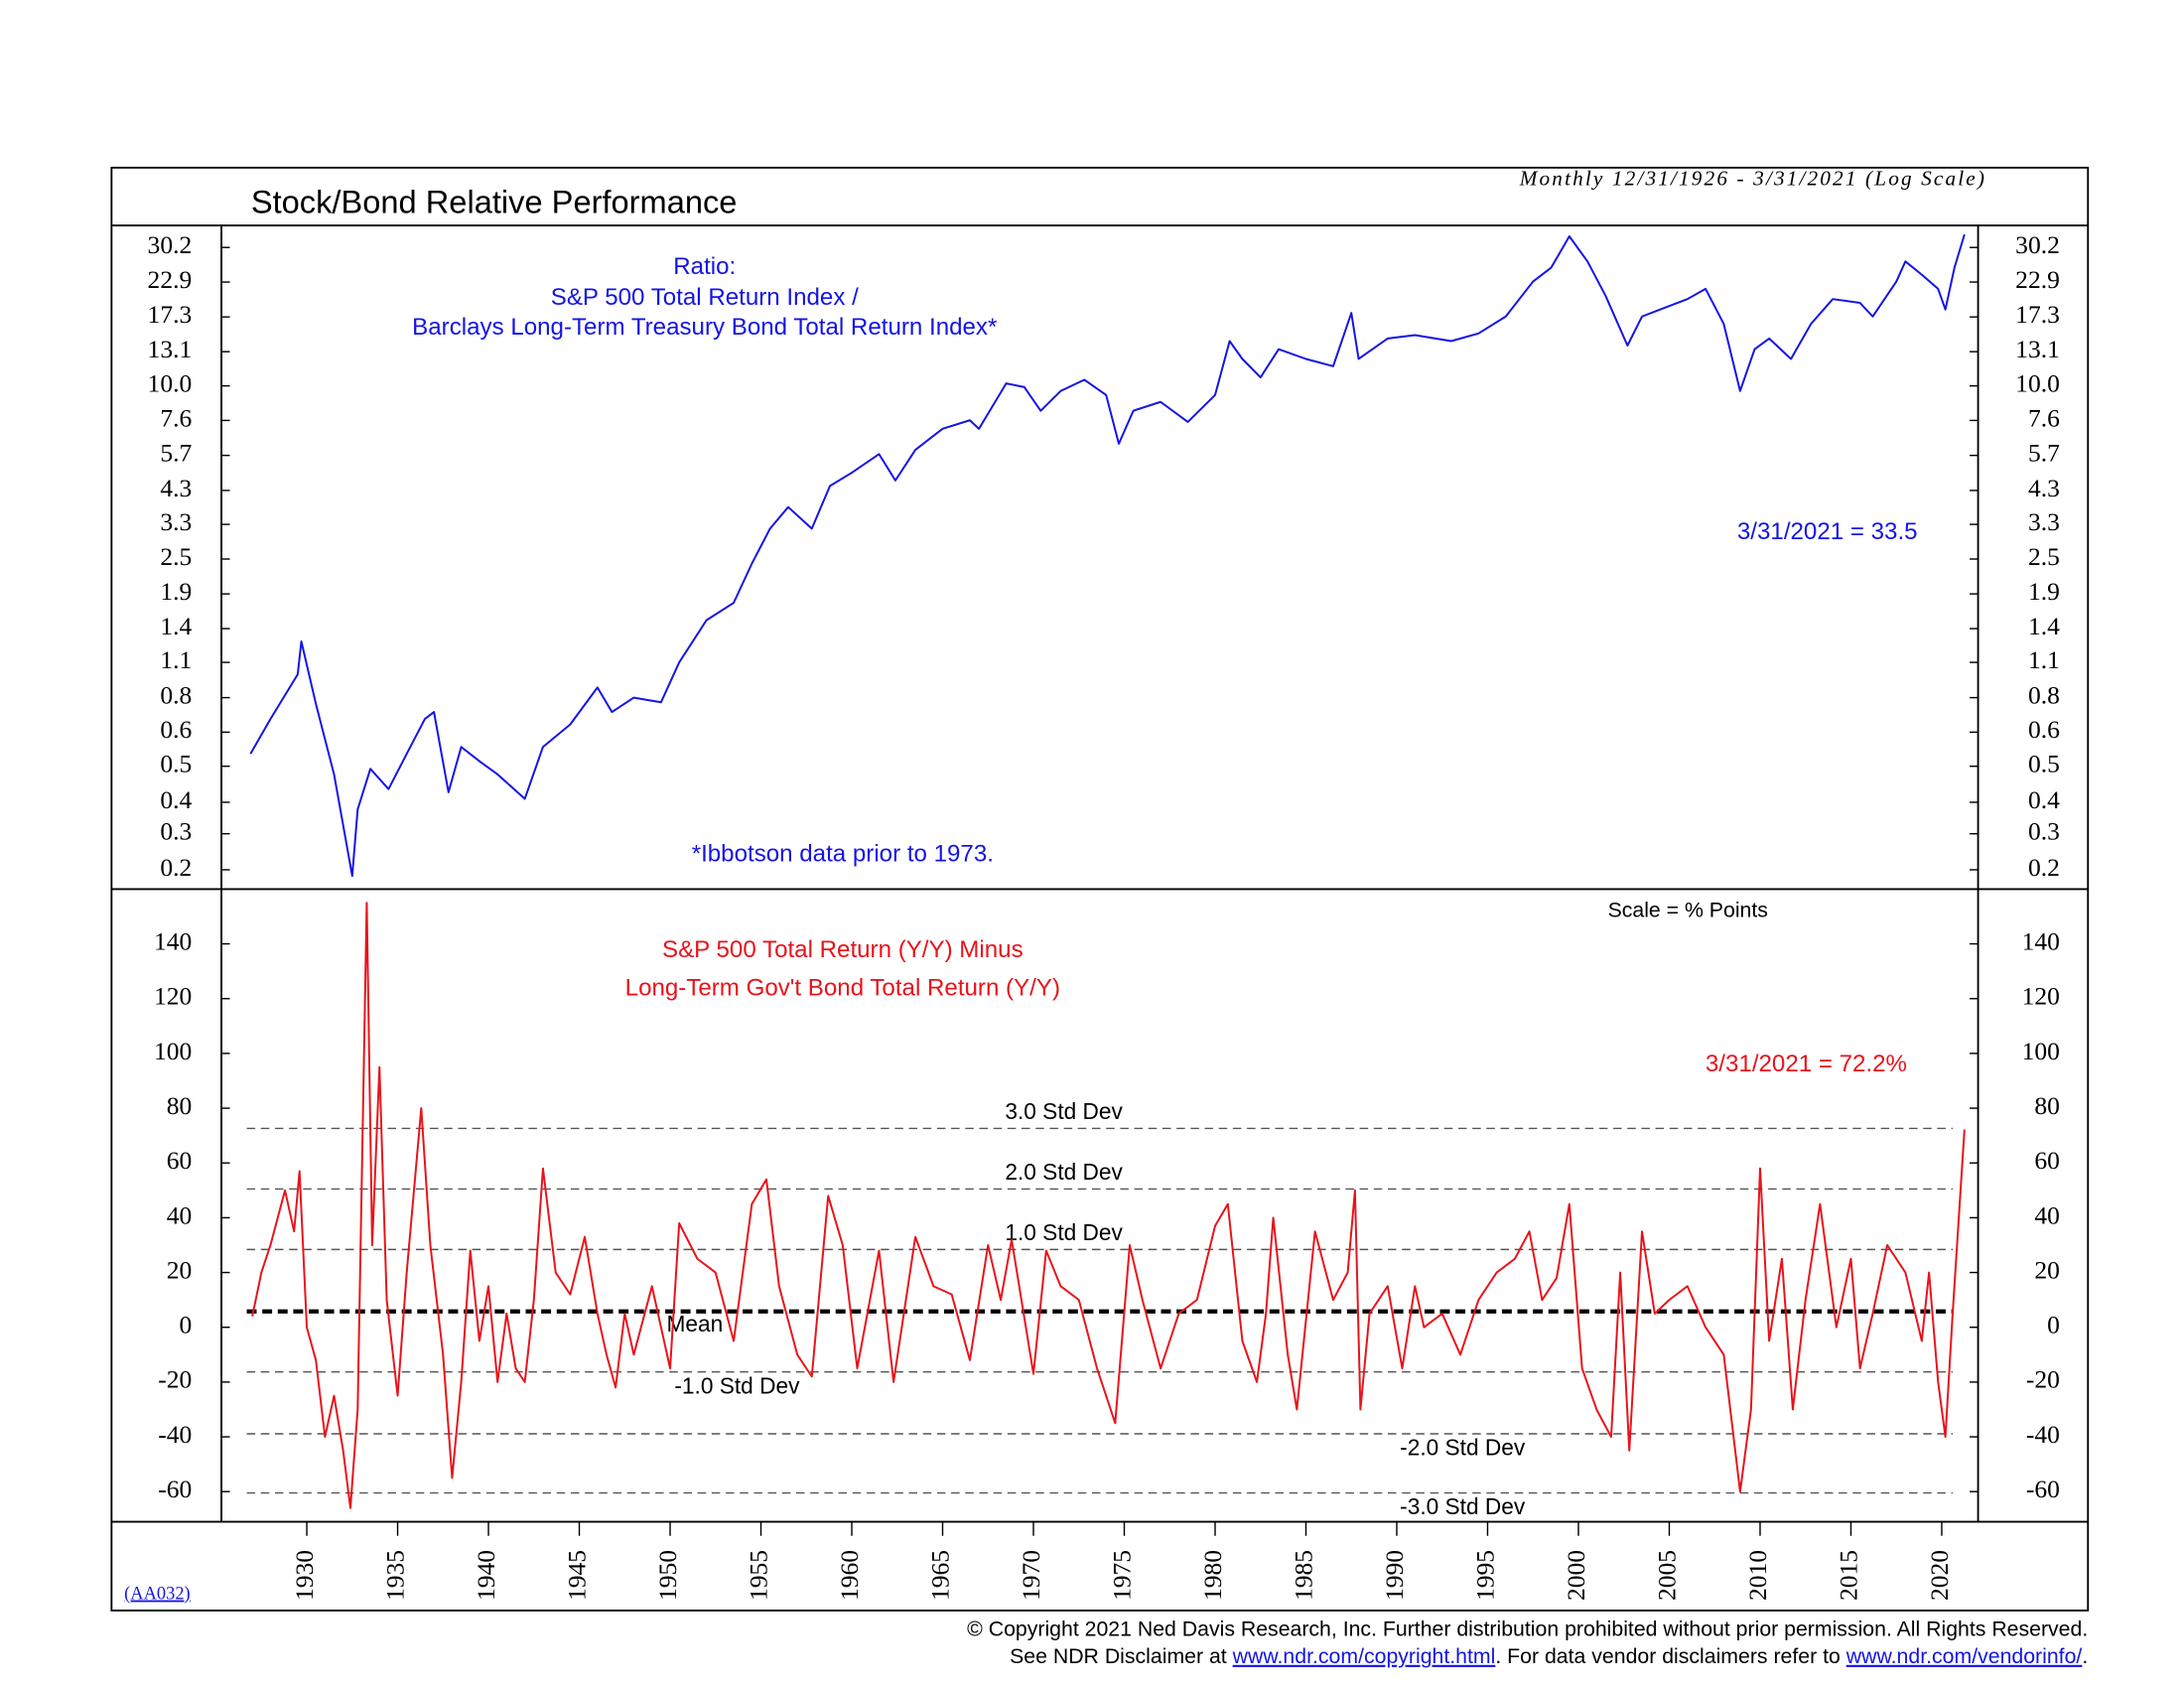 Image resolution: width=2184 pixels, height=1688 pixels. What do you see at coordinates (939, 1575) in the screenshot?
I see `x-tick-label: 1965` at bounding box center [939, 1575].